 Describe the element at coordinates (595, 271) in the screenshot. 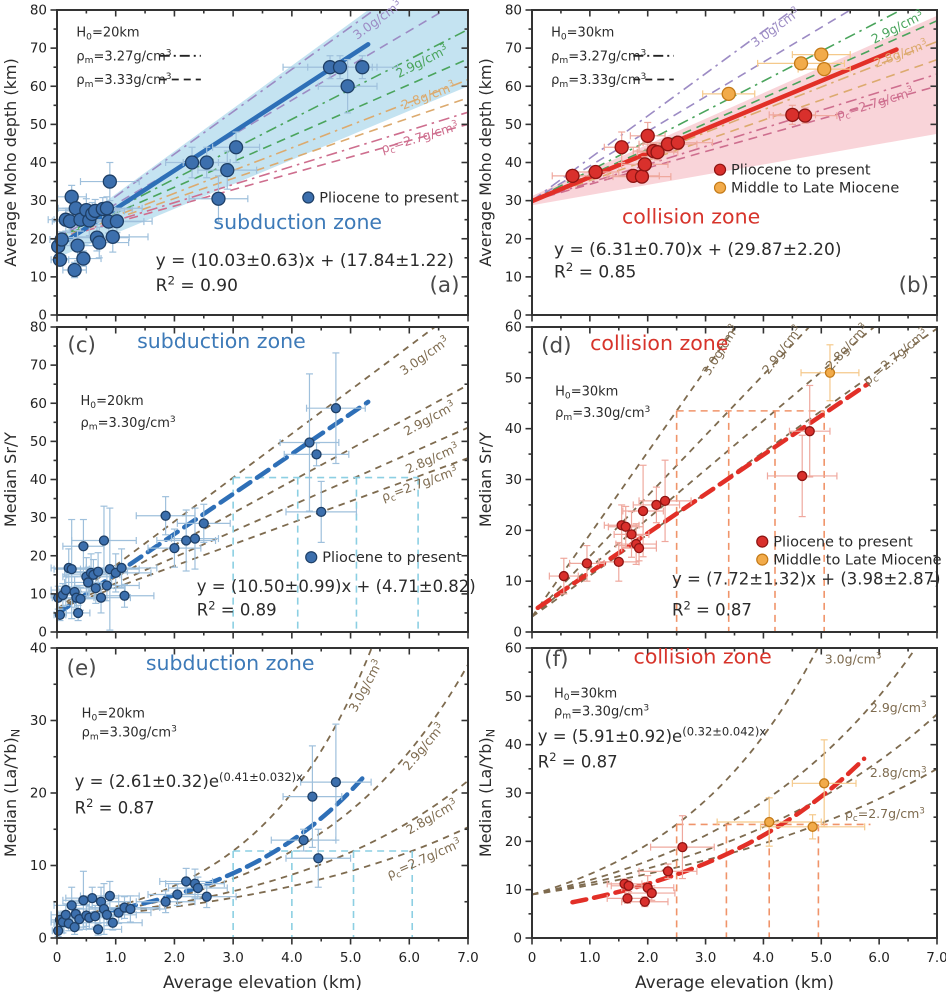

I see `equation-line: R2 = 0.85` at that location.